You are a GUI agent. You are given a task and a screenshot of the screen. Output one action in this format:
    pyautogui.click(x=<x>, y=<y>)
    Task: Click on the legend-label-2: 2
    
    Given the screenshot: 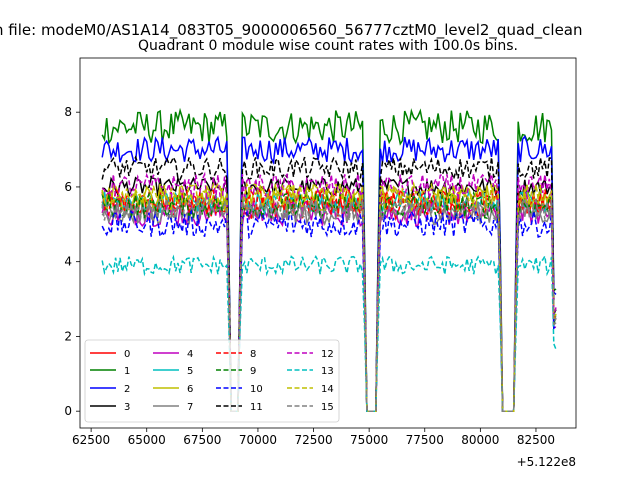 What is the action you would take?
    pyautogui.click(x=127, y=389)
    